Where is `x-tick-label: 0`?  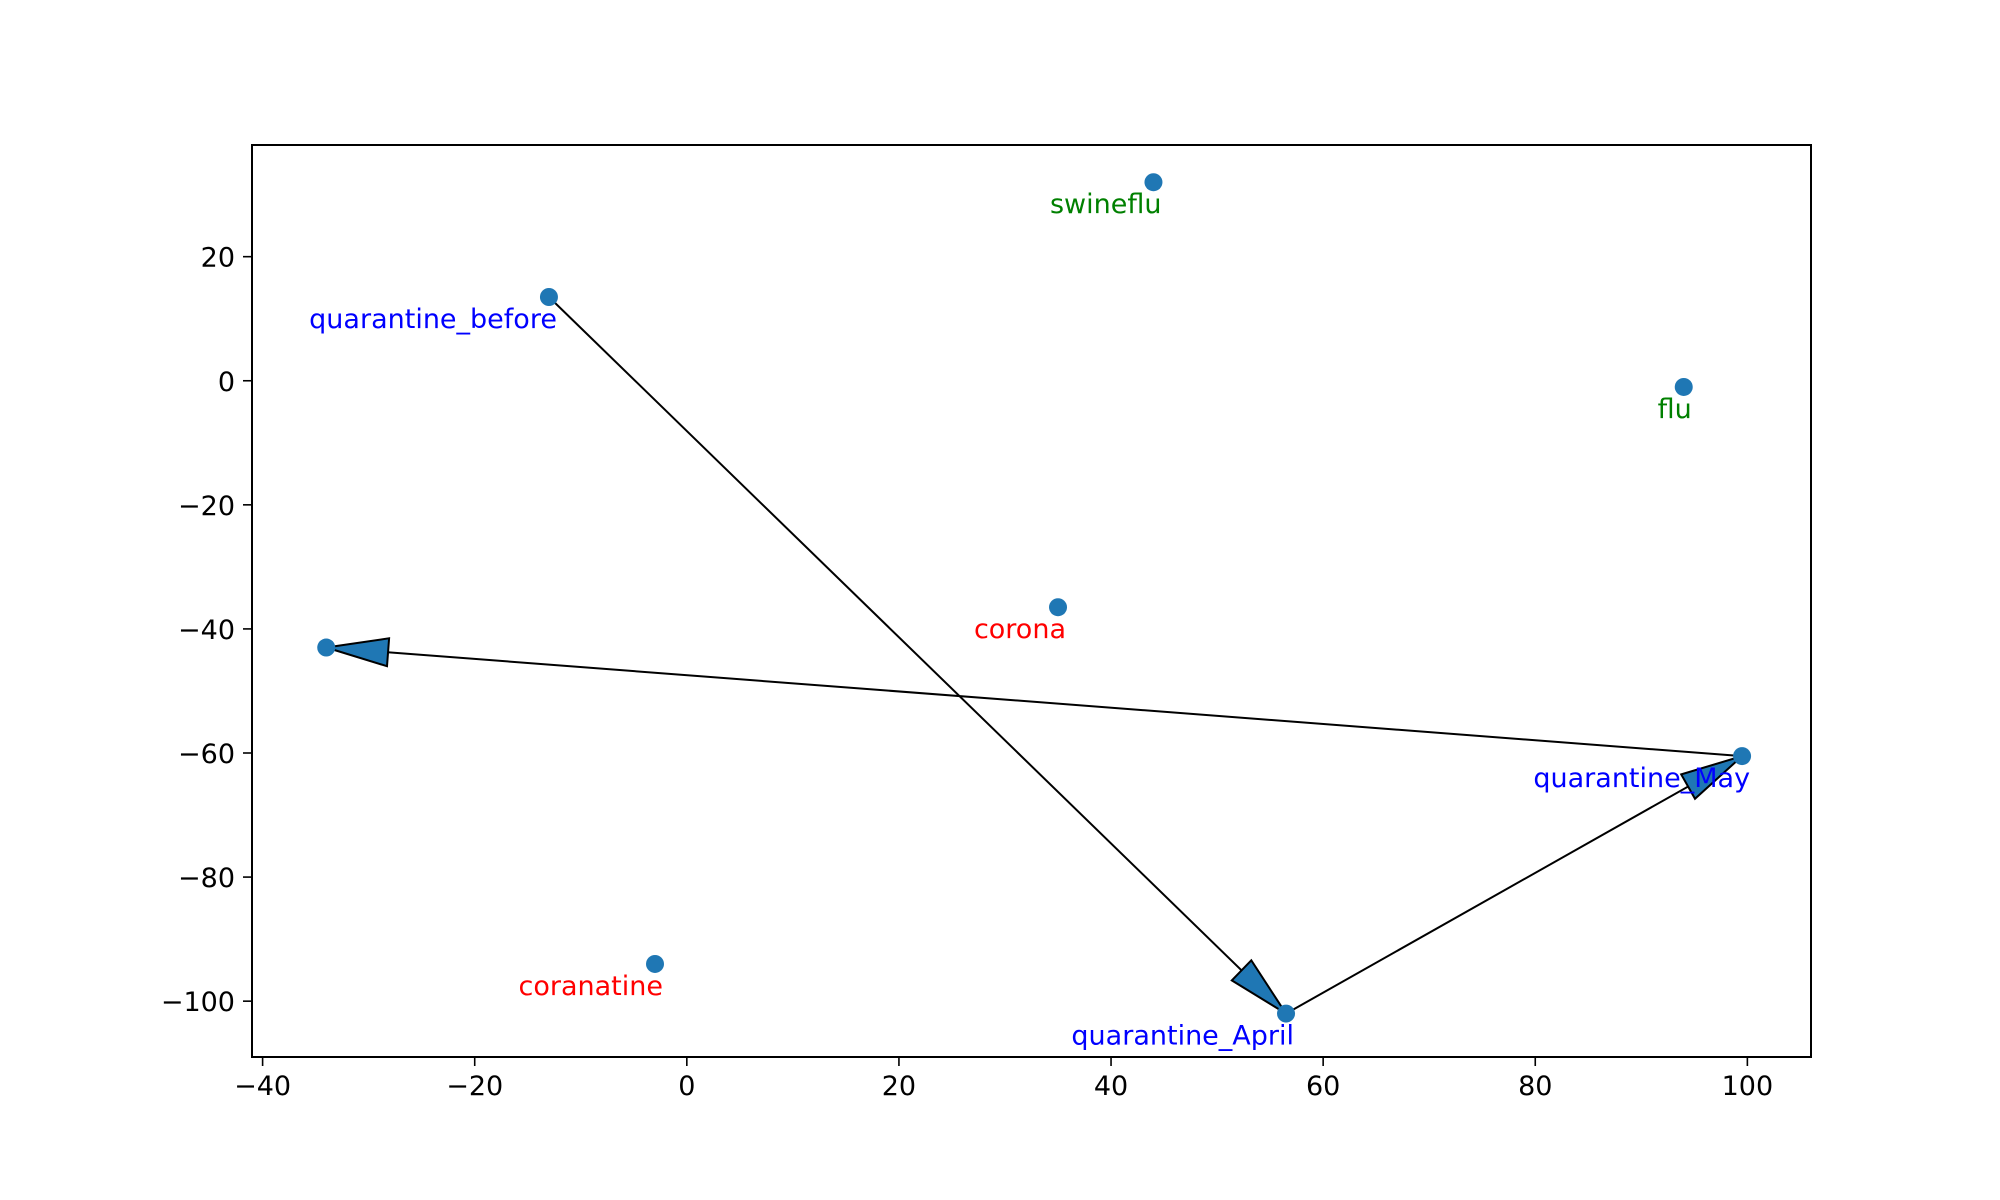
x-tick-label: 0 is located at coordinates (686, 1086).